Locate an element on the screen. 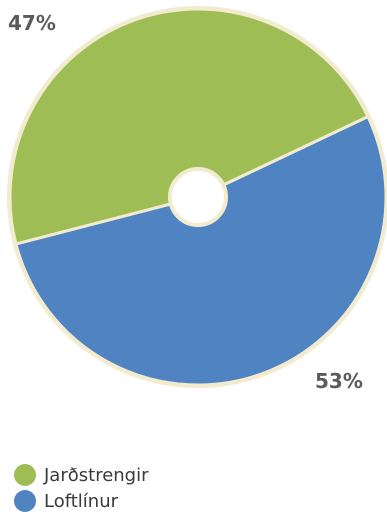 The width and height of the screenshot is (387, 522). donut-hole is located at coordinates (198, 197).